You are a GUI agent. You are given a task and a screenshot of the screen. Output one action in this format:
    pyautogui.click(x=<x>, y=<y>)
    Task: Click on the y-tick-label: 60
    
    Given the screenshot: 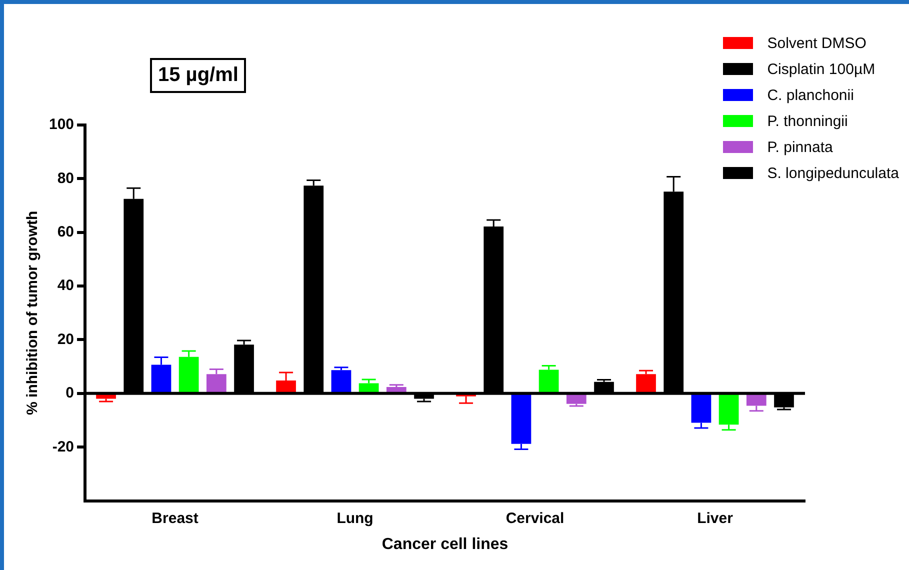 What is the action you would take?
    pyautogui.click(x=65, y=232)
    